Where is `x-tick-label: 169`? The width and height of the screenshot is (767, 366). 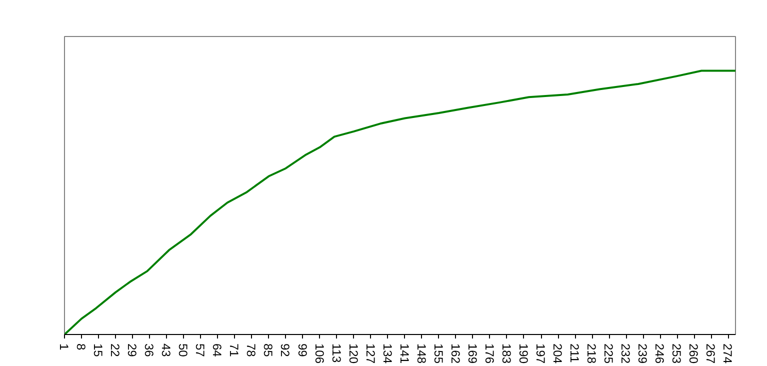 x-tick-label: 169 is located at coordinates (472, 354).